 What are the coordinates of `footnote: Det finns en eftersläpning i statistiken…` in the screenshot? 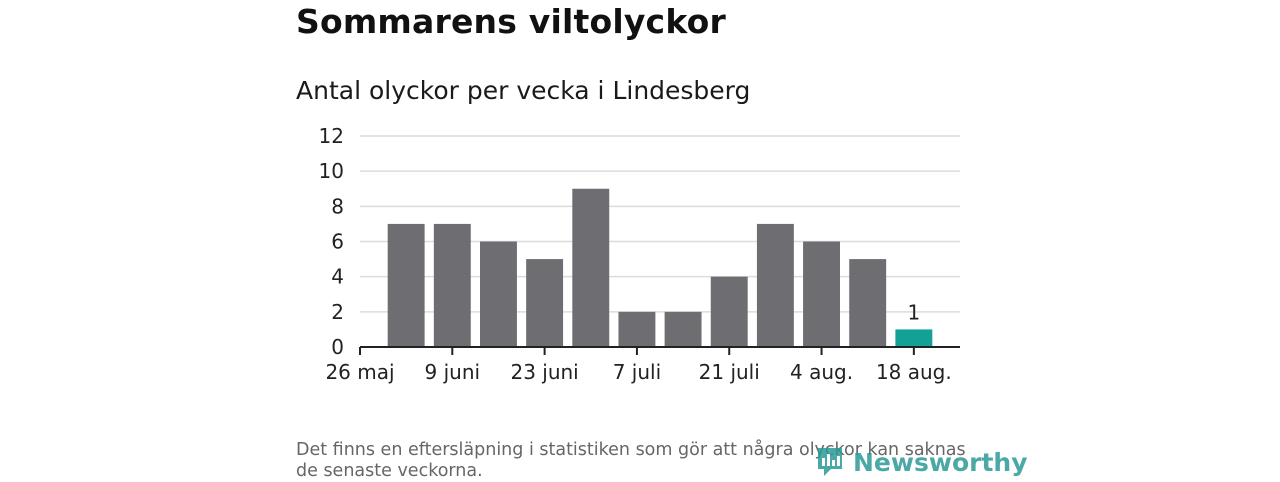 It's located at (631, 460).